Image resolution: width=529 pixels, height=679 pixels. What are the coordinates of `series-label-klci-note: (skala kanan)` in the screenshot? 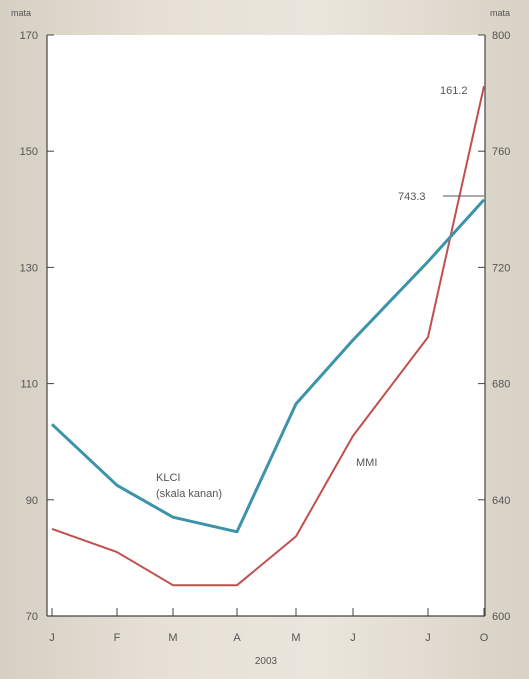 It's located at (189, 494).